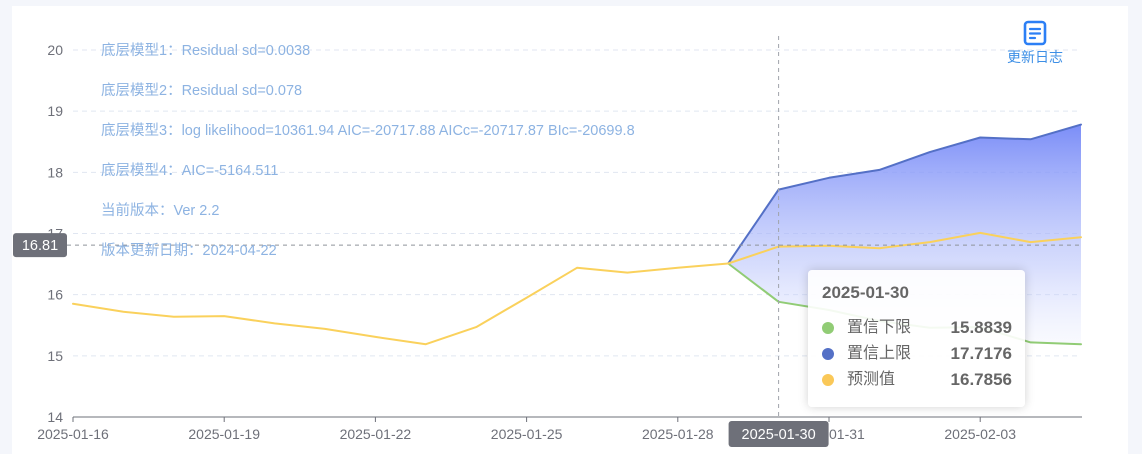 The width and height of the screenshot is (1142, 454). What do you see at coordinates (865, 292) in the screenshot?
I see `tooltip-title: 2025-01-30` at bounding box center [865, 292].